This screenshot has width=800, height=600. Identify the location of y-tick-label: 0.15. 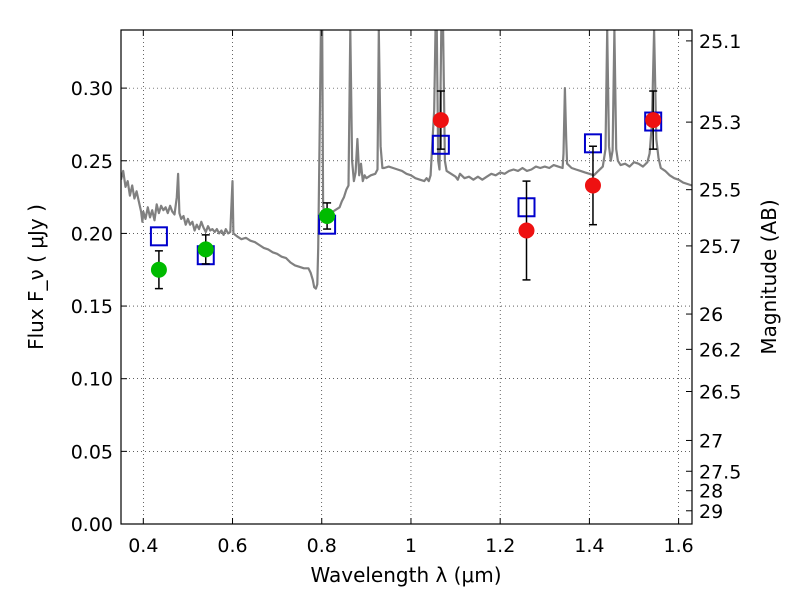
(92, 307).